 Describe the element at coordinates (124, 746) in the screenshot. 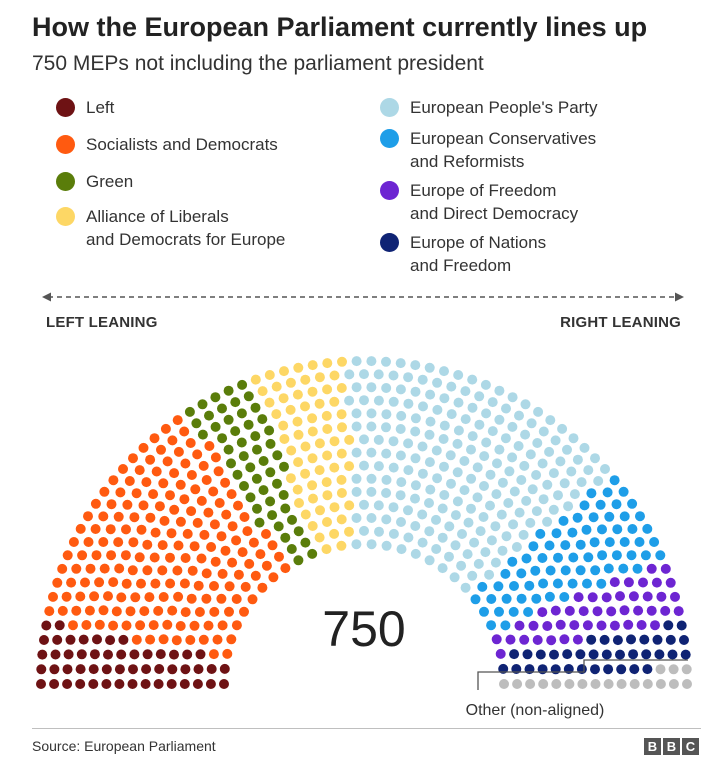

I see `source-note: Source: European Parliament` at that location.